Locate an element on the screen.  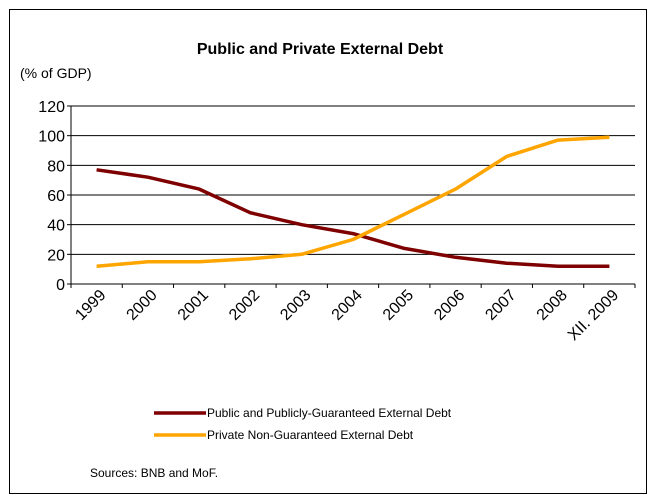
y-tick-labels: 0 20 40 60 80 100 120 is located at coordinates (51, 196).